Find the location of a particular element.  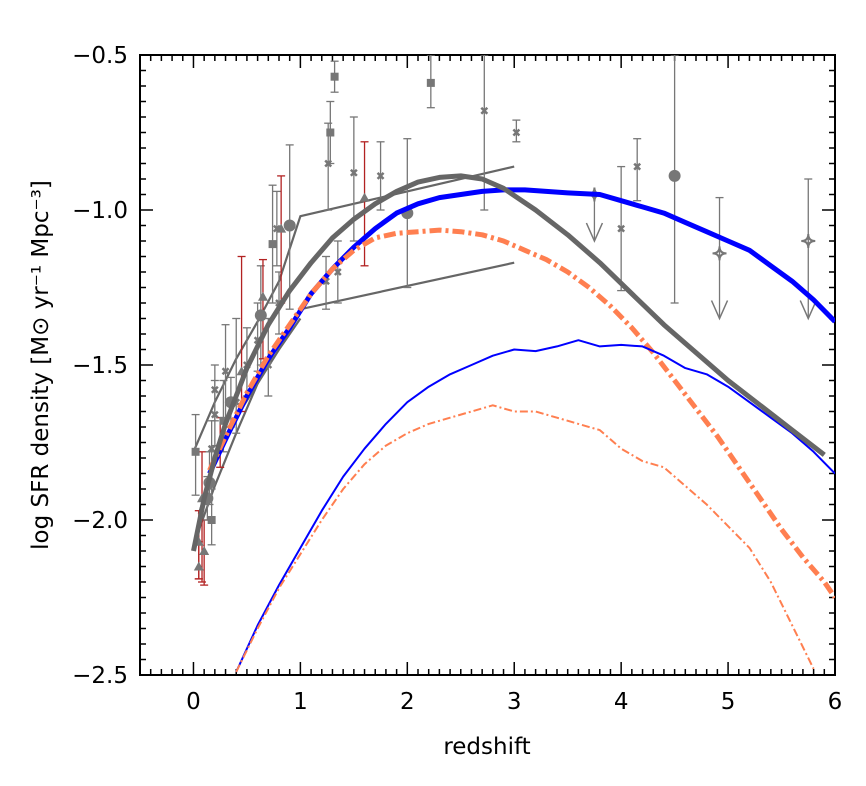

y-axis-title: log SFR density [M⊙ yr⁻¹ Mpc⁻³] is located at coordinates (41, 365).